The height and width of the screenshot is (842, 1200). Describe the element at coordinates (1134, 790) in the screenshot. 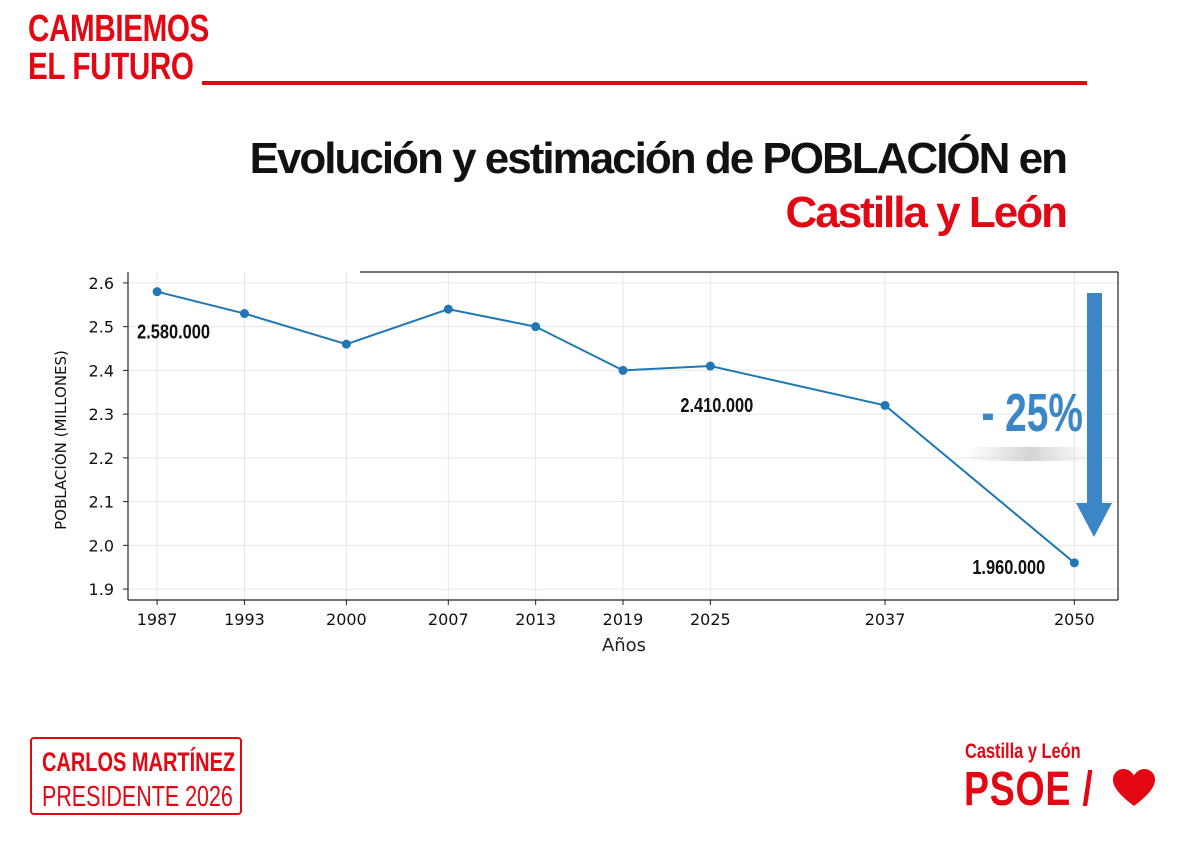

I see `heart-icon` at that location.